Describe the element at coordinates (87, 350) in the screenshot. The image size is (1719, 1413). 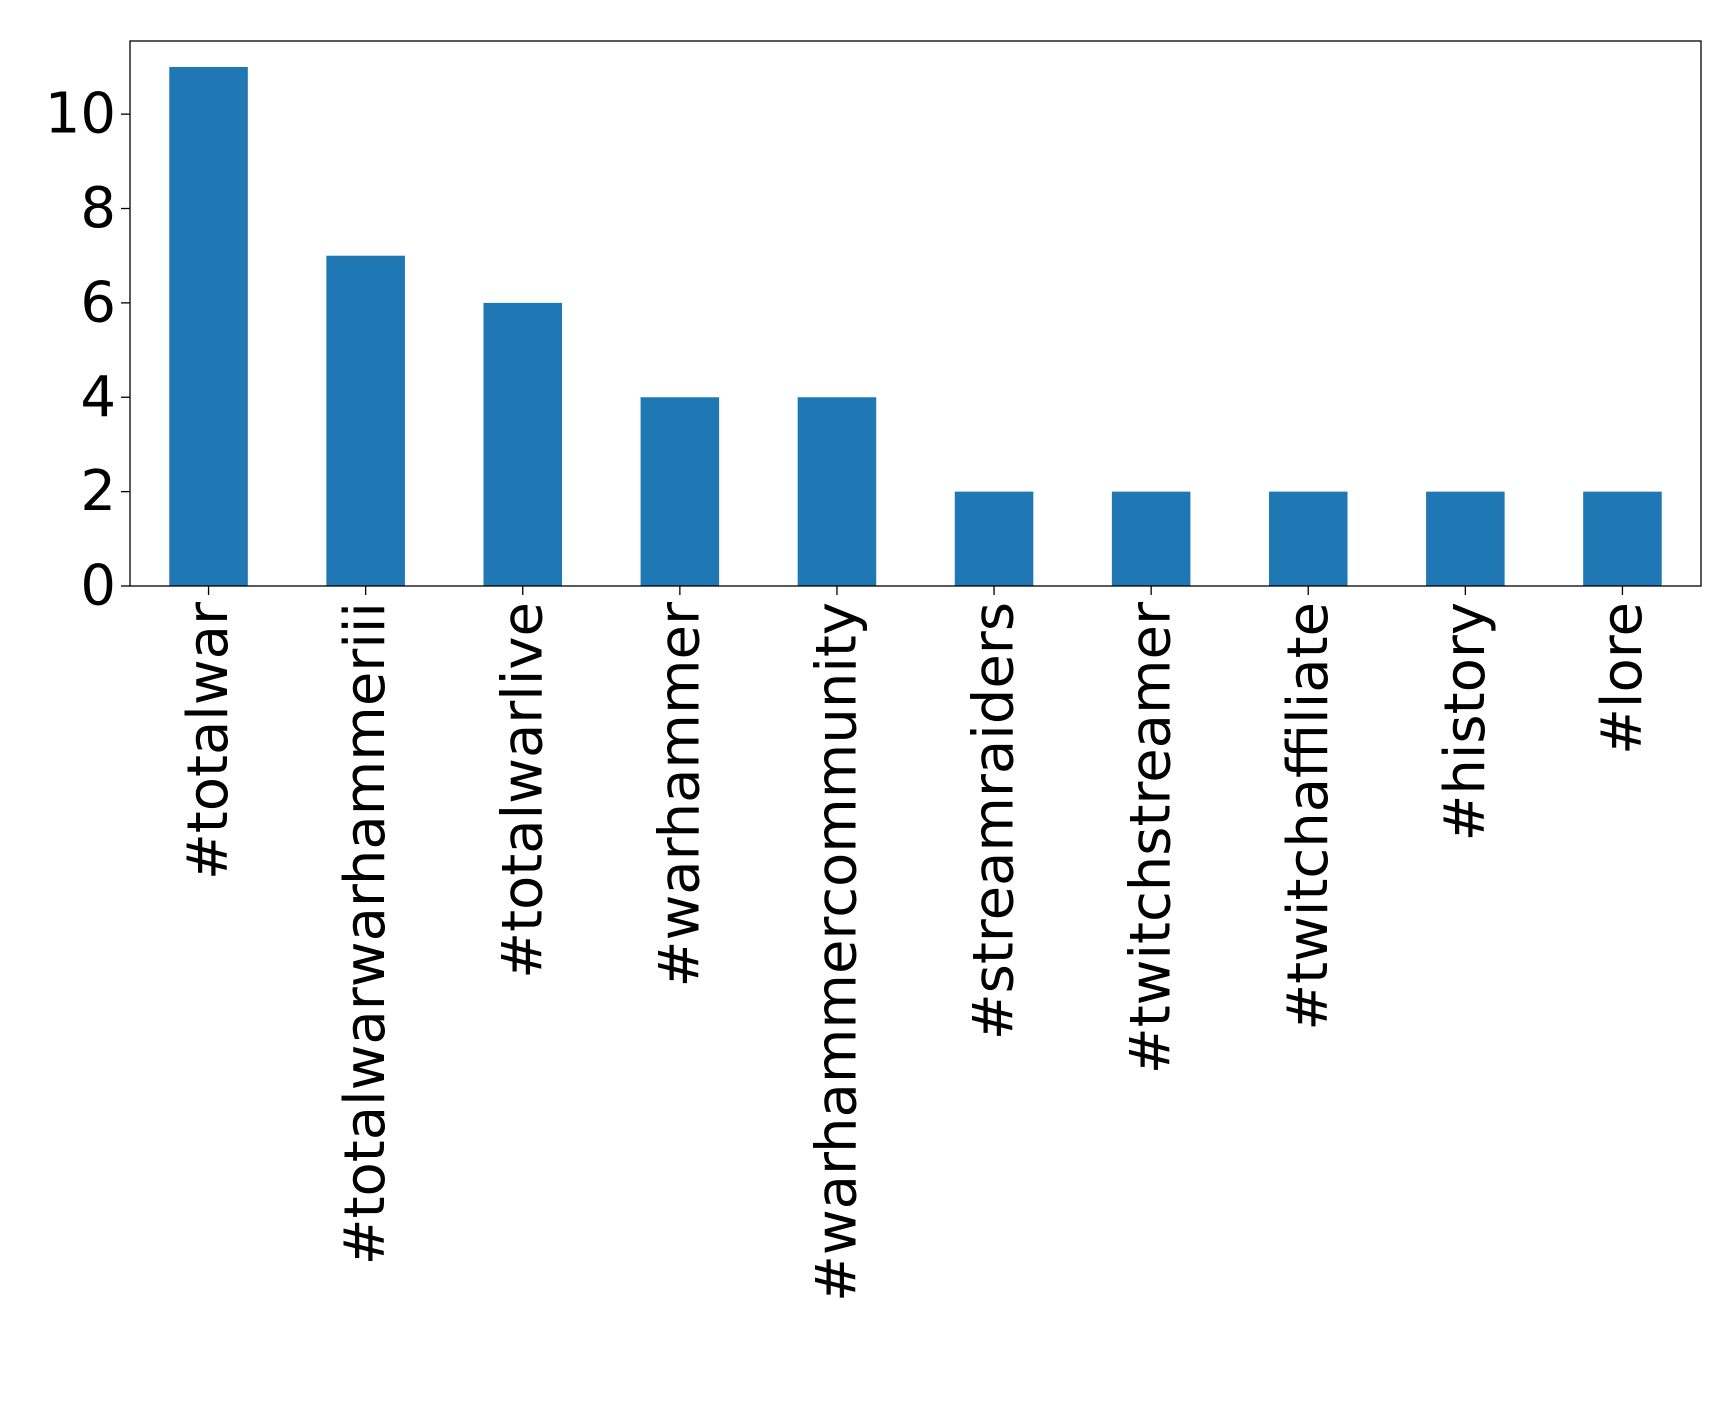
I see `y-axis: 0 2 4 6 8 10` at that location.